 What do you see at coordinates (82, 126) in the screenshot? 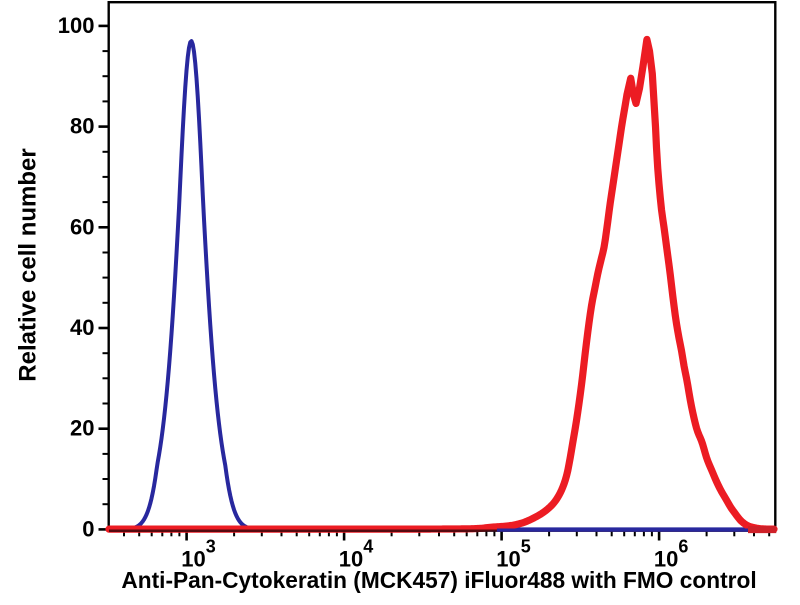
I see `svg-text: 80` at bounding box center [82, 126].